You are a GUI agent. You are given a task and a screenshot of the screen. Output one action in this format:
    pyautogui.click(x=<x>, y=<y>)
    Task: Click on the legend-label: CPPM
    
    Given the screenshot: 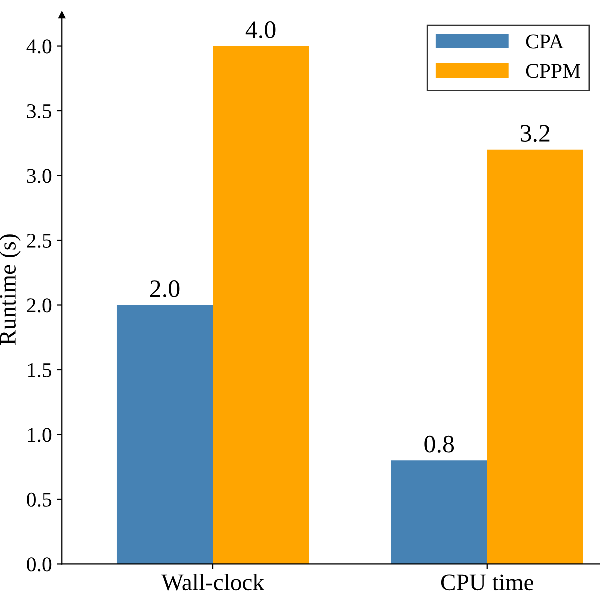 What is the action you would take?
    pyautogui.click(x=553, y=71)
    